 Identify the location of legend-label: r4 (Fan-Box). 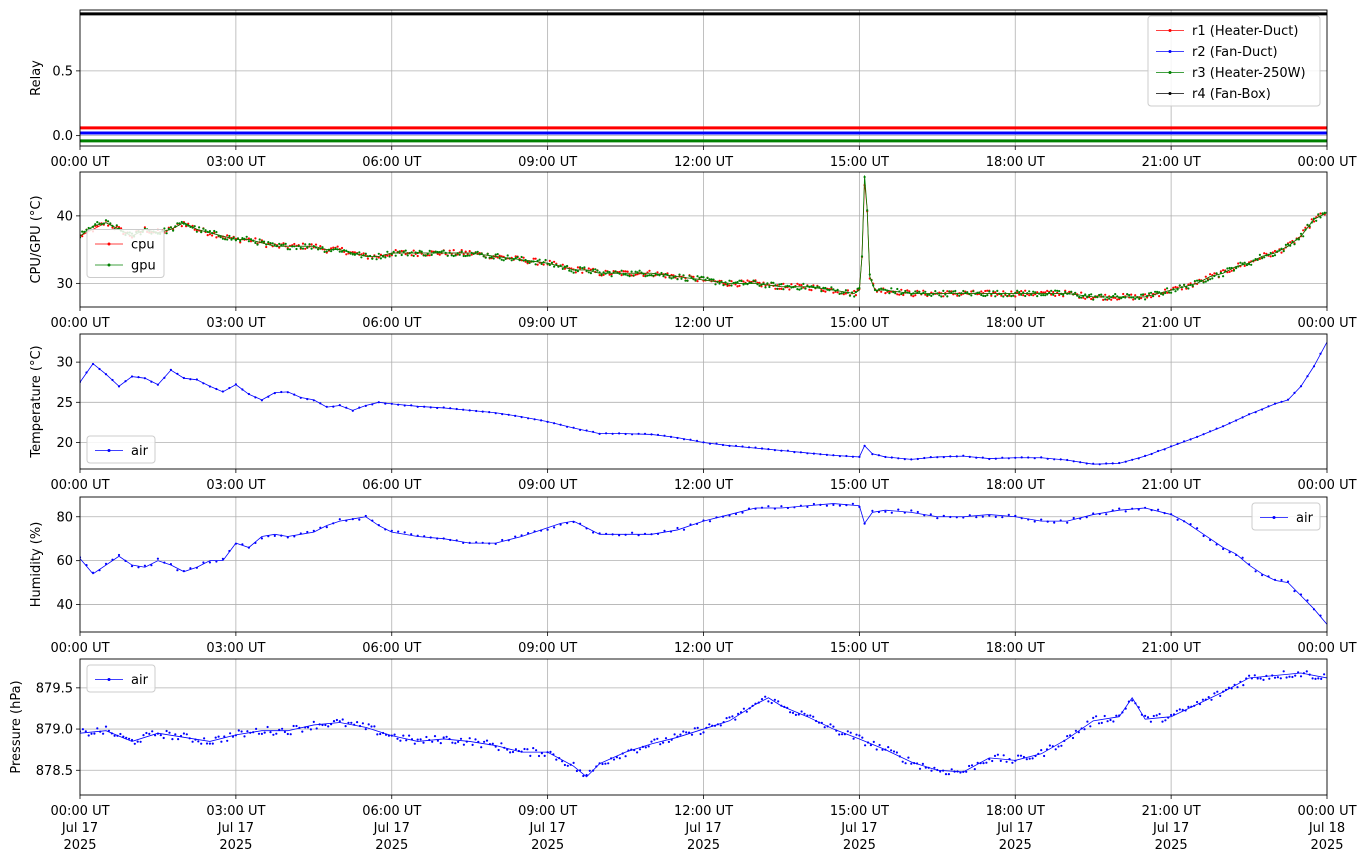
(1231, 94).